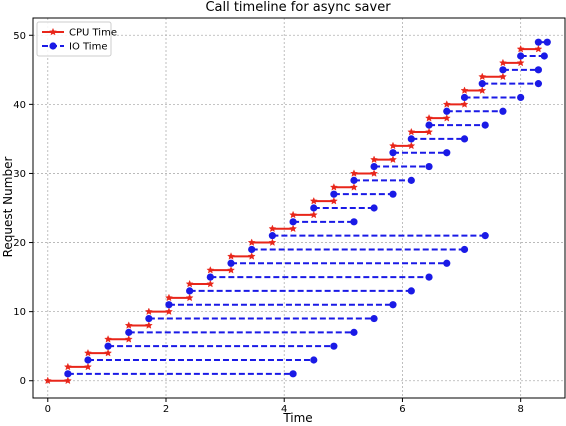 This screenshot has height=426, width=566. What do you see at coordinates (284, 409) in the screenshot?
I see `x-tick-label: 4` at bounding box center [284, 409].